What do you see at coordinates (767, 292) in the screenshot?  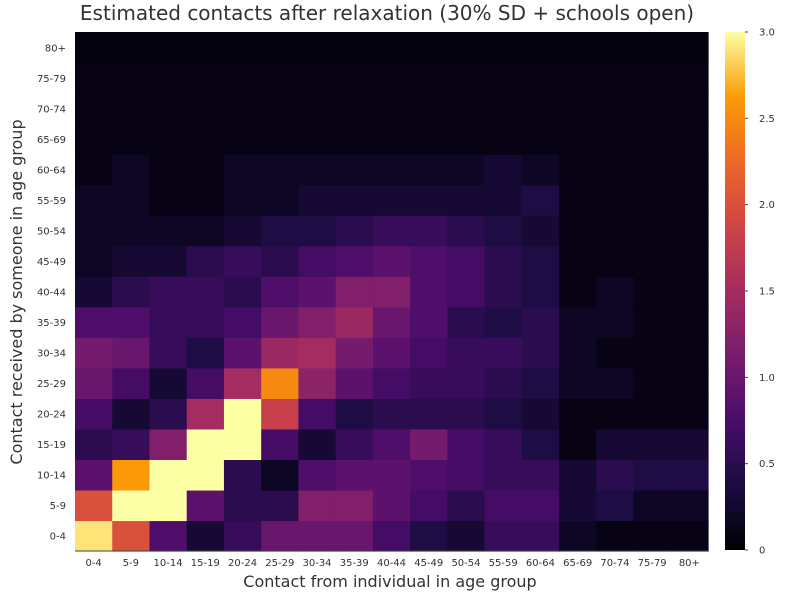 I see `colorbar-tick-label: 1.5` at bounding box center [767, 292].